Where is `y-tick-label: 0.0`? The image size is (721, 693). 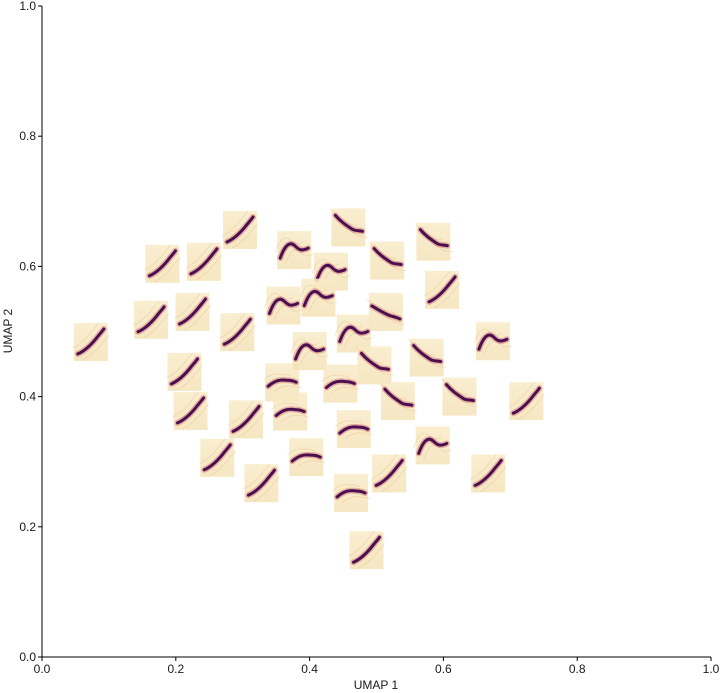 y-tick-label: 0.0 is located at coordinates (27, 657).